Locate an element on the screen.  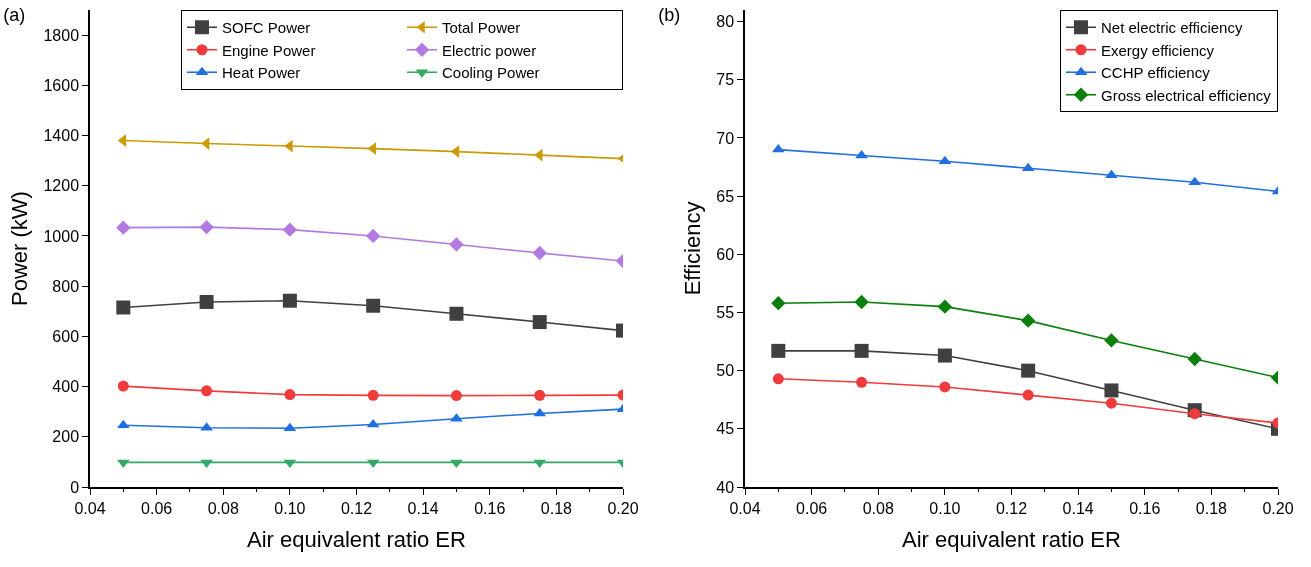
y-axis-title: Efficiency is located at coordinates (692, 248).